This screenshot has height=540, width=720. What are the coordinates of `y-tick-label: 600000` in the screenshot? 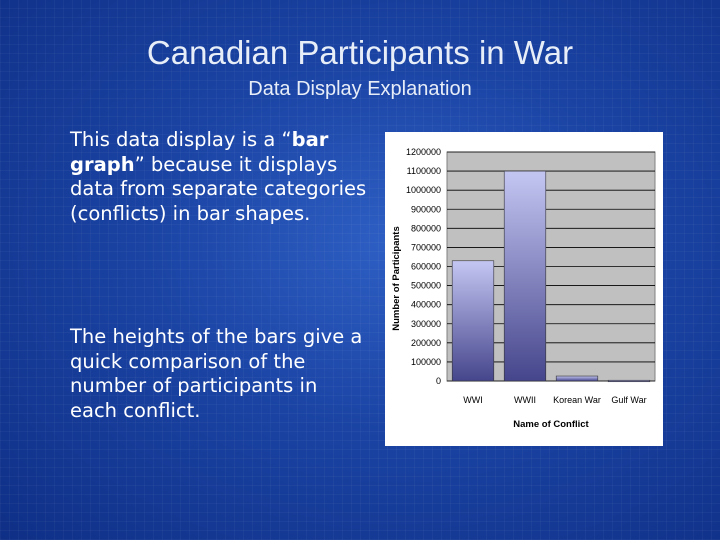 It's located at (426, 267).